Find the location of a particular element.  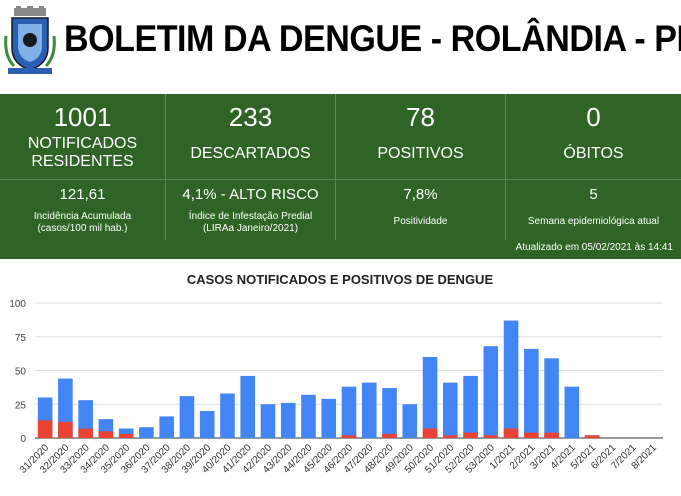

stat-value: 0 is located at coordinates (593, 117).